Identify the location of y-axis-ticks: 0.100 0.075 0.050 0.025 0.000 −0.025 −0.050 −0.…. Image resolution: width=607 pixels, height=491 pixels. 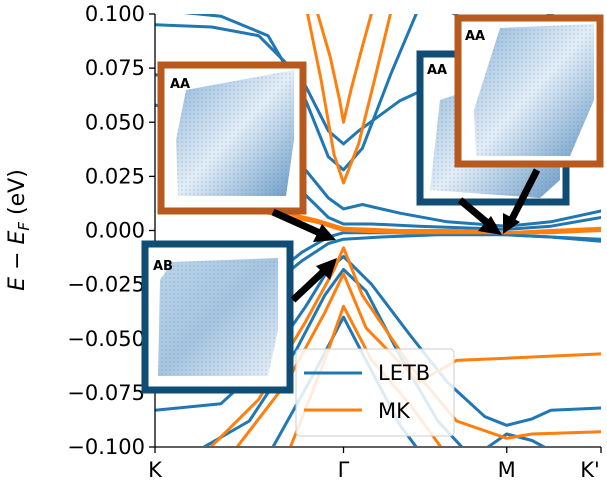
(111, 230).